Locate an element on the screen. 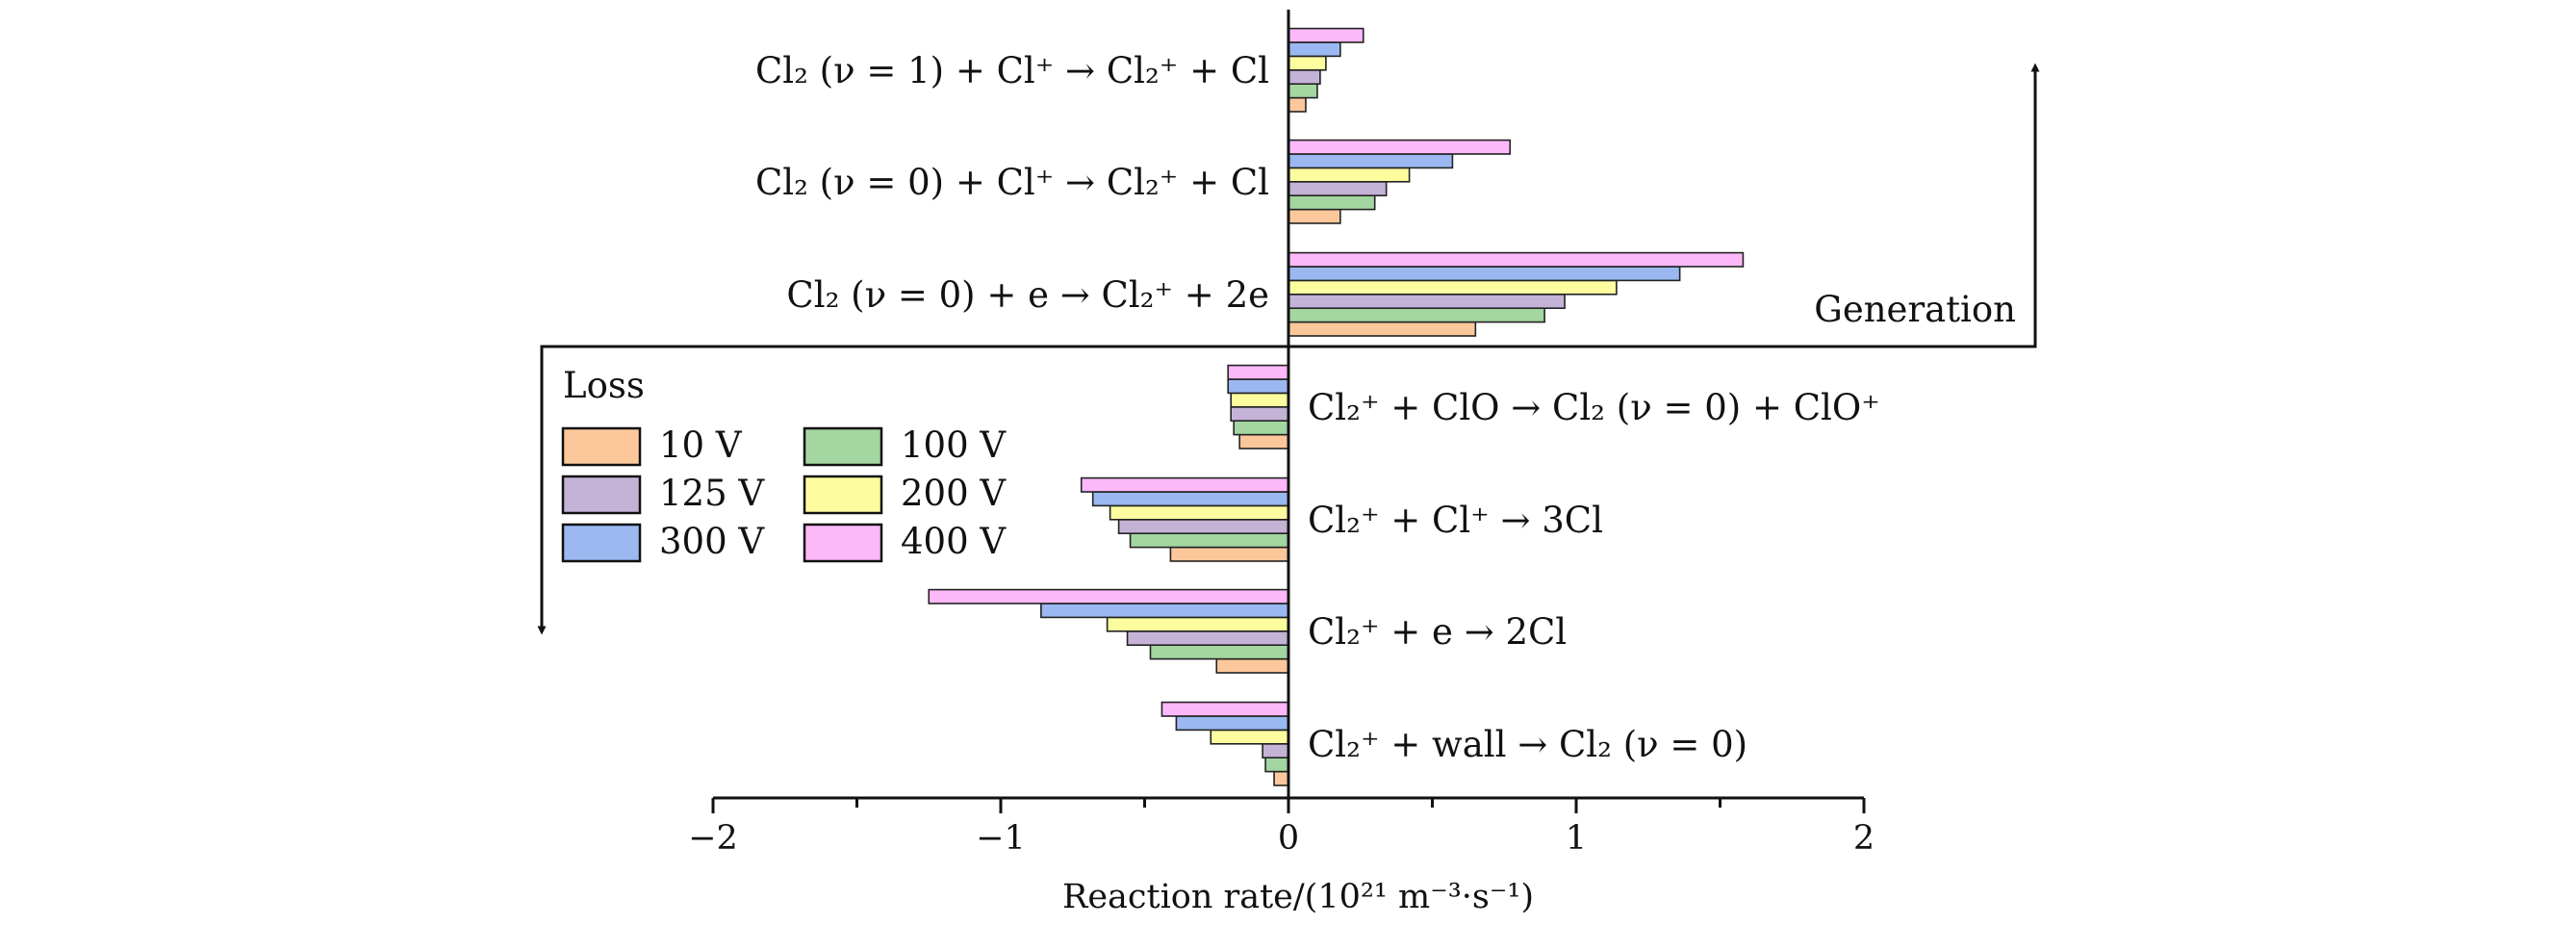 Image resolution: width=2576 pixels, height=925 pixels. reaction-label-0: Cl₂ (ν = 1) + Cl⁺ → Cl₂⁺ + Cl is located at coordinates (1012, 70).